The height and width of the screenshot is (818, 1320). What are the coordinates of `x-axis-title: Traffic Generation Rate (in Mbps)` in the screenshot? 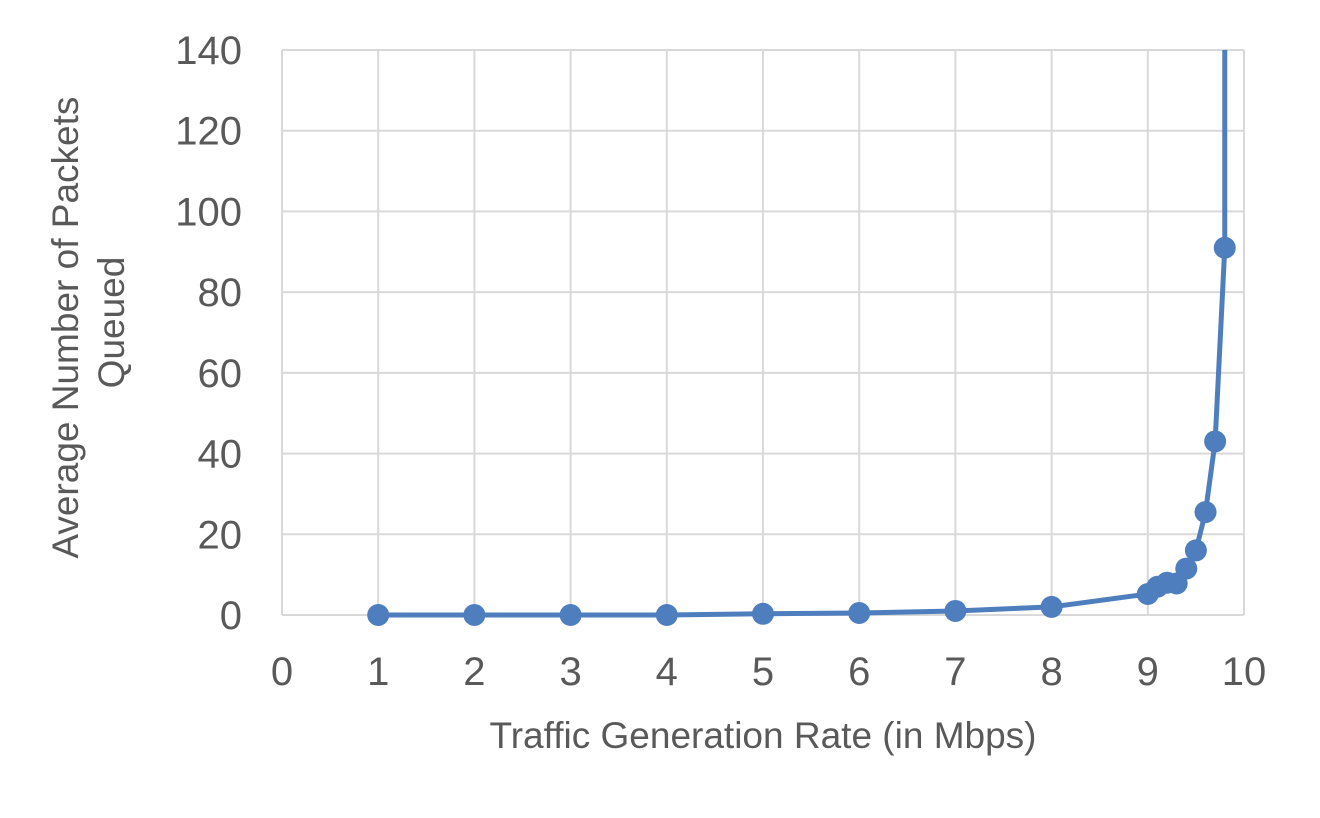 It's located at (763, 735).